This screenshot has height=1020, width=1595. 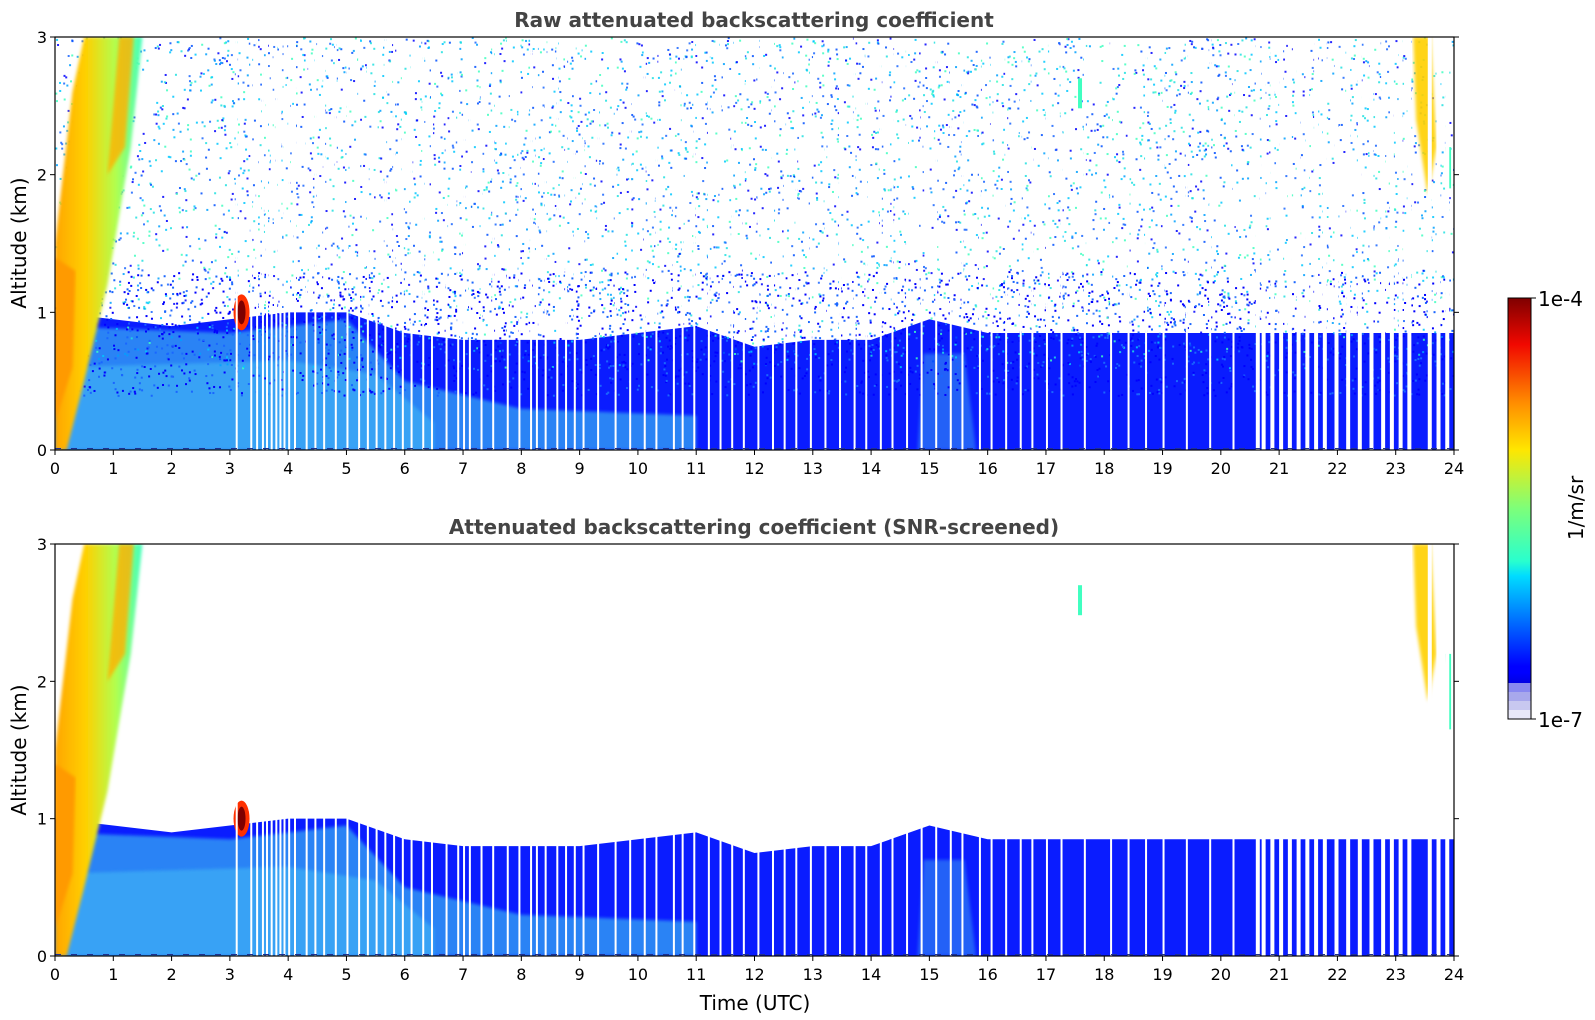 I want to click on colorbar-swatch, so click(x=1519, y=714).